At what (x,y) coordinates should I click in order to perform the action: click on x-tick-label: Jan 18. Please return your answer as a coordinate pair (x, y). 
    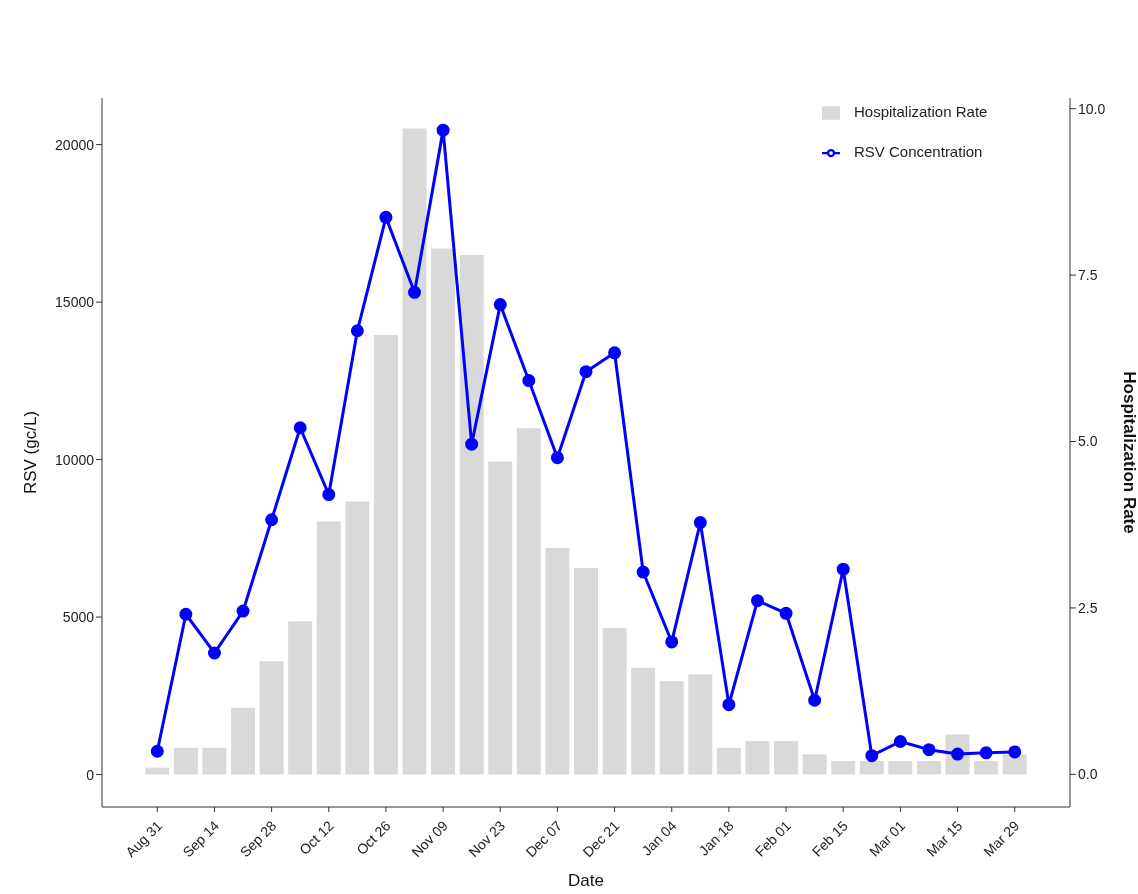
    Looking at the image, I should click on (716, 838).